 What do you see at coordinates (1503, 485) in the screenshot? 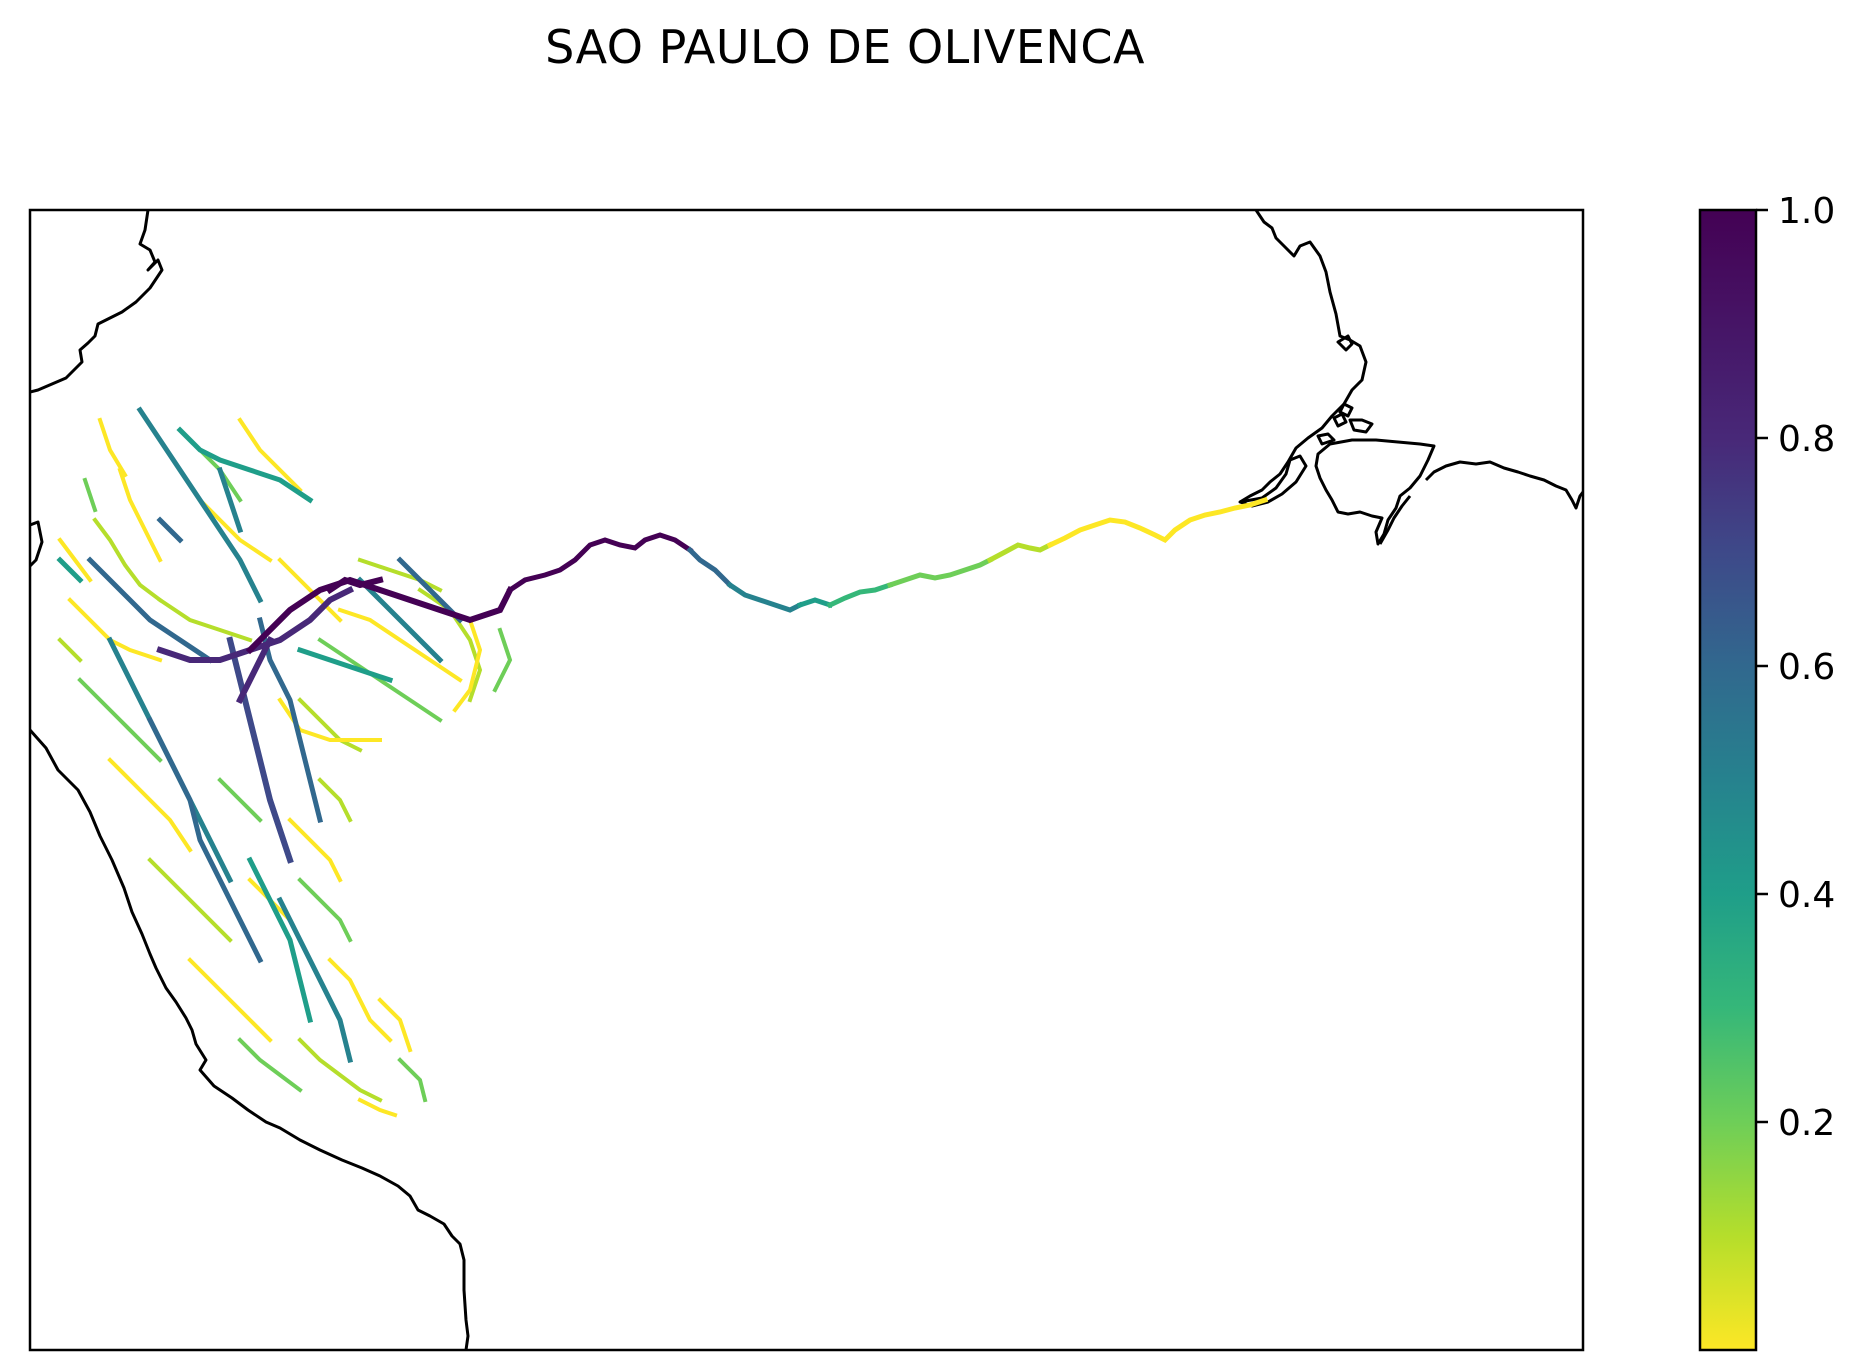
I see `coastline-south-east` at bounding box center [1503, 485].